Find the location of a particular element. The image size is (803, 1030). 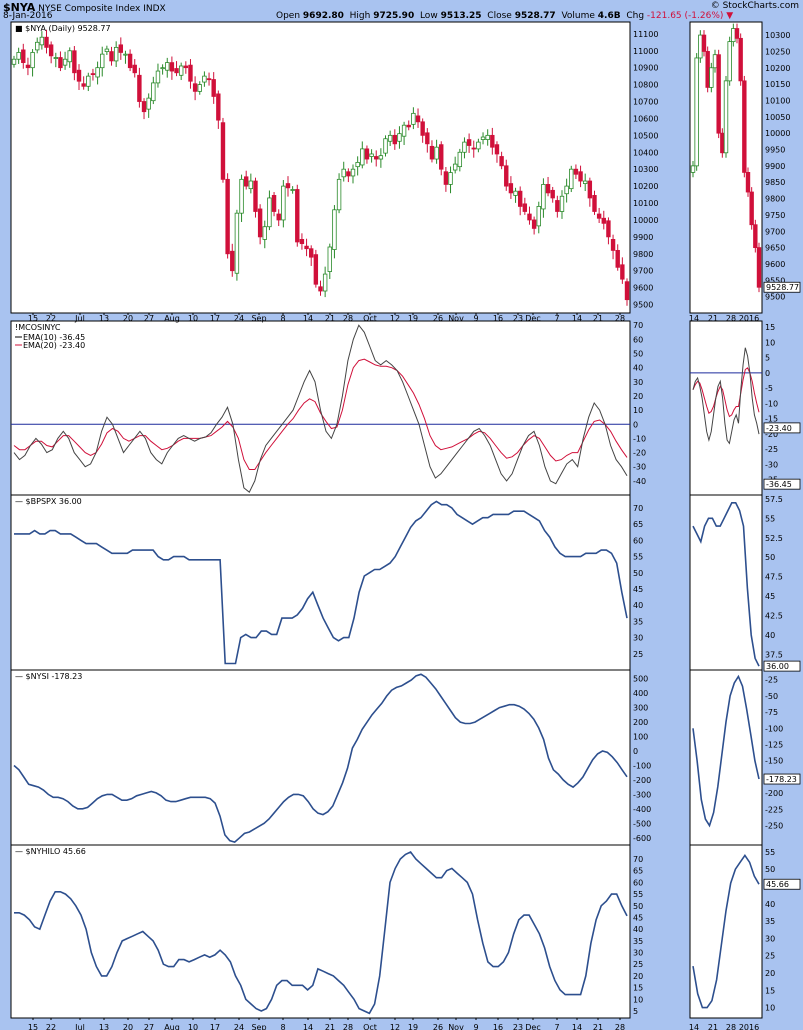

x-label-0-16: 12 is located at coordinates (395, 318).